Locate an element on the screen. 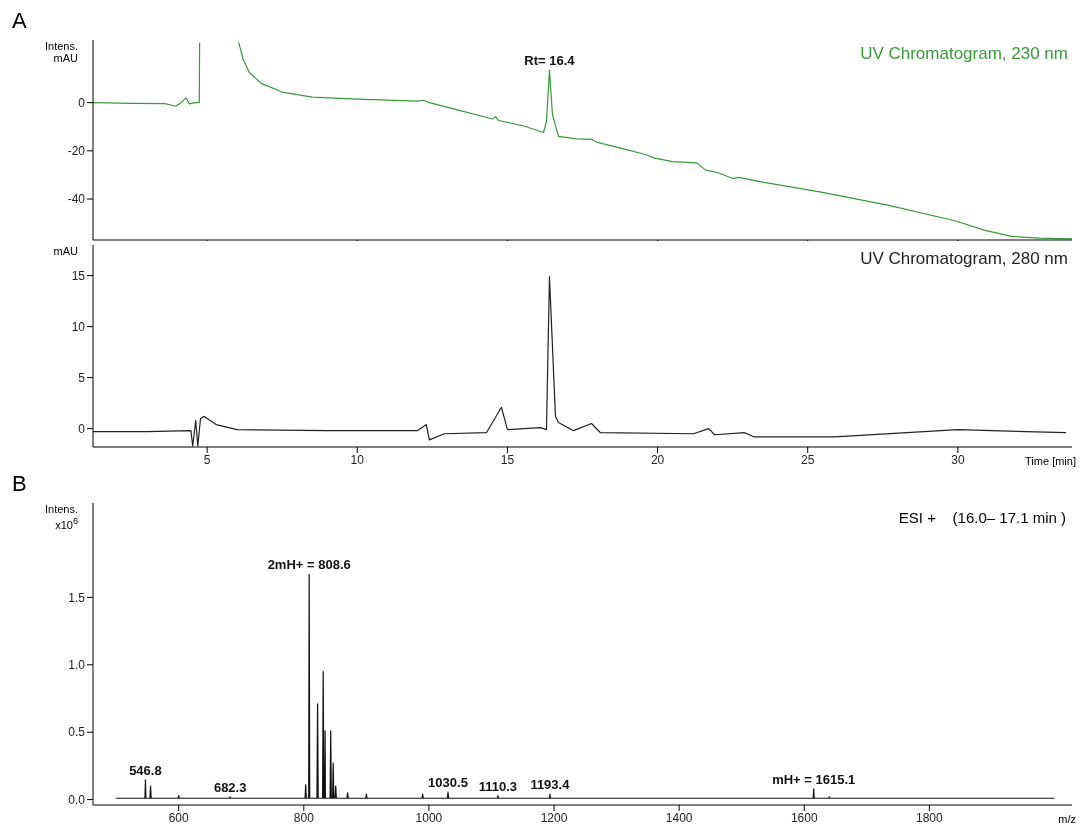 The height and width of the screenshot is (831, 1089). text: UV Chromatogram, 230 nm is located at coordinates (964, 54).